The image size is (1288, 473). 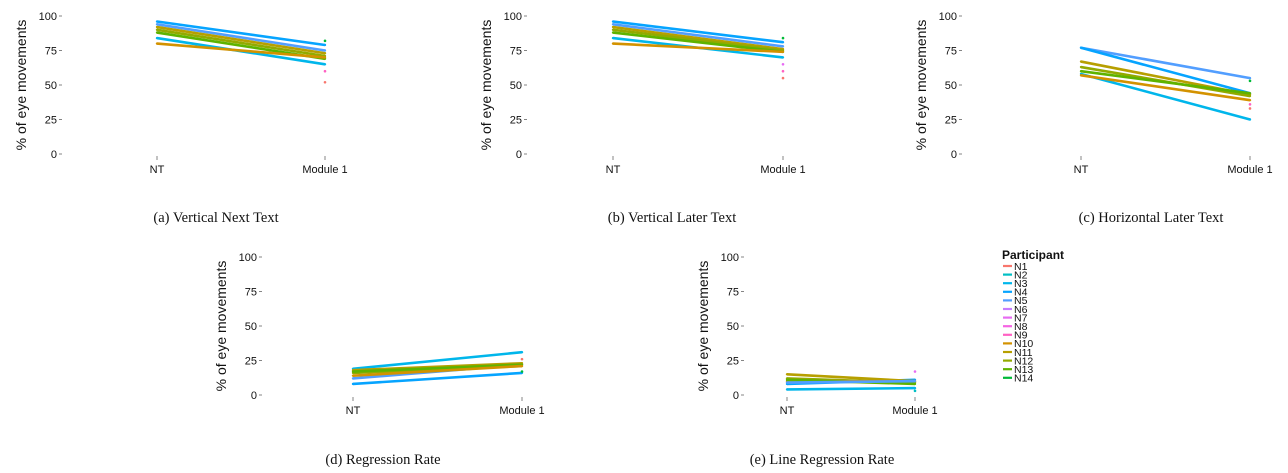 What do you see at coordinates (822, 460) in the screenshot?
I see `caption-e: (e) Line Regression Rate` at bounding box center [822, 460].